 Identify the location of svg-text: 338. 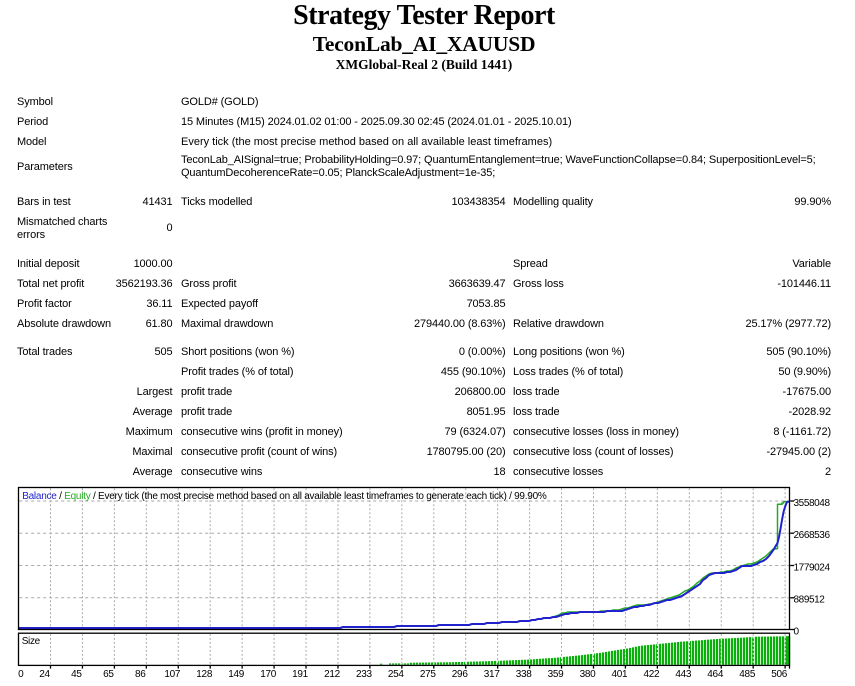
(524, 674).